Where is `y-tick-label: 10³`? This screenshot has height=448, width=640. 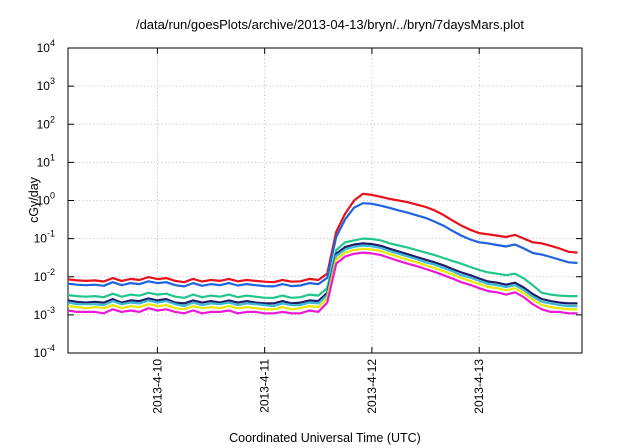 y-tick-label: 10³ is located at coordinates (46, 84).